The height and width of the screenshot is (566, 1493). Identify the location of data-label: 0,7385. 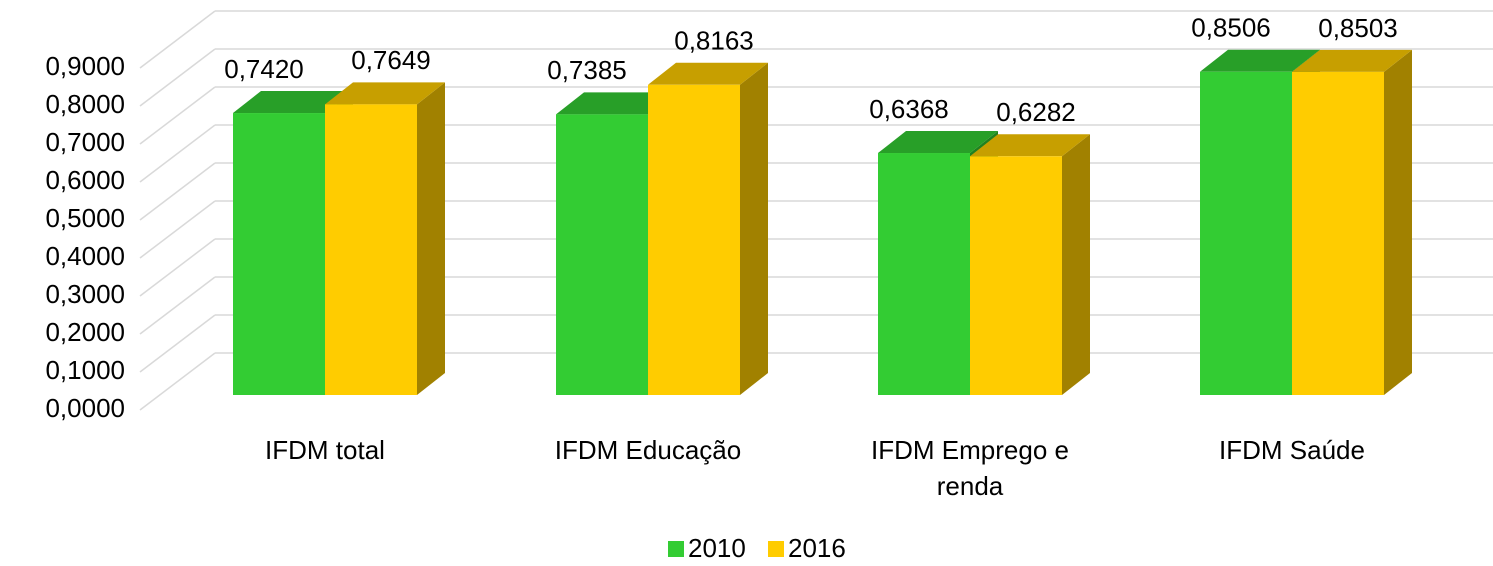
(587, 70).